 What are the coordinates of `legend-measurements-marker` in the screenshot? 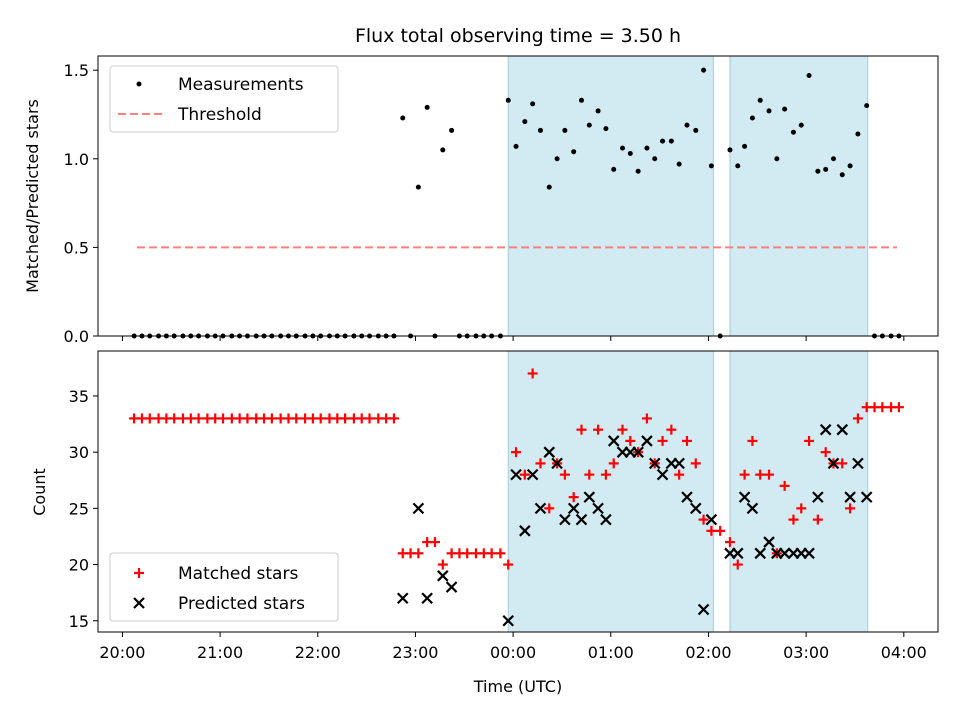 It's located at (139, 84).